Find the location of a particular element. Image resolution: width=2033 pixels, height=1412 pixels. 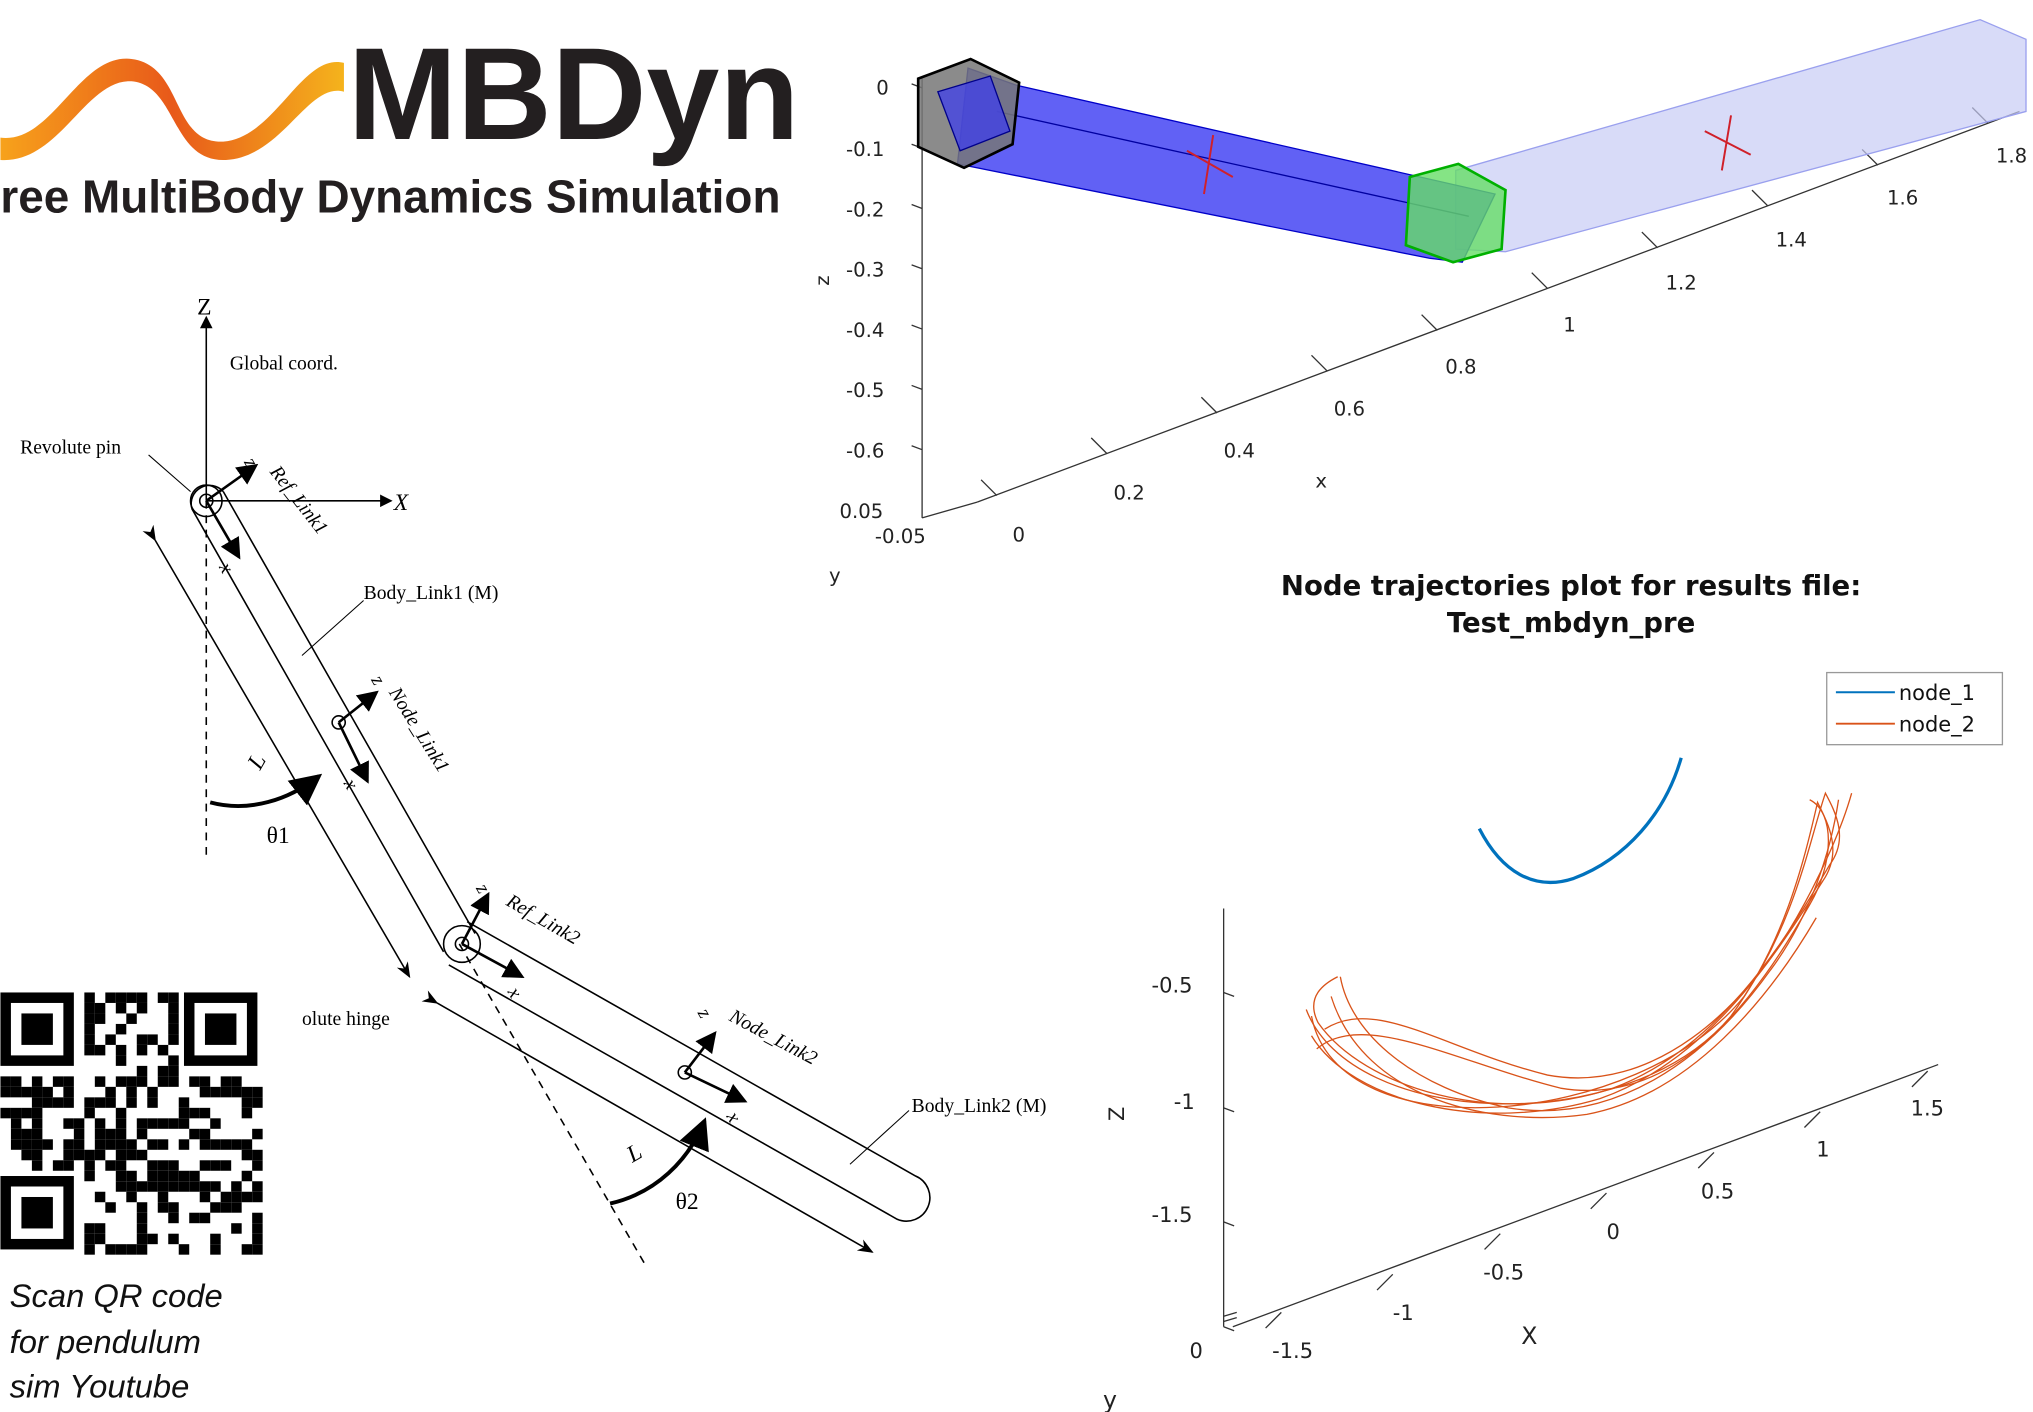

diagram-label: Global coord. is located at coordinates (284, 364).